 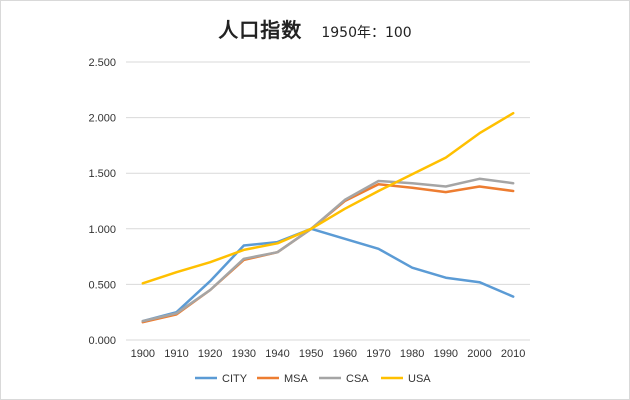 I want to click on legend-label-csa: CSA, so click(x=357, y=379).